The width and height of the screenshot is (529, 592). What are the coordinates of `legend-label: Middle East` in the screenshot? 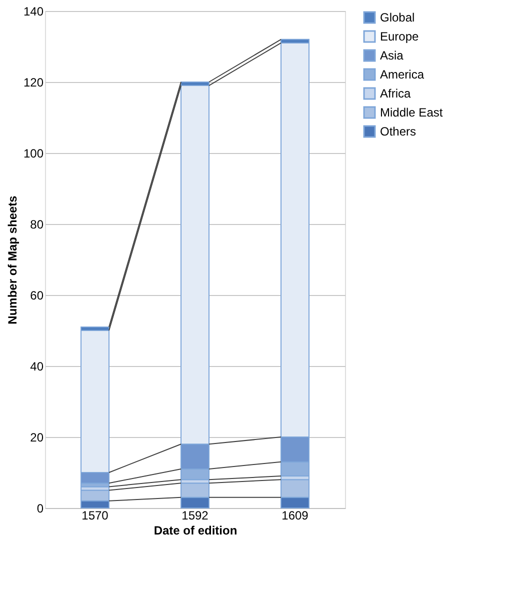 It's located at (412, 113).